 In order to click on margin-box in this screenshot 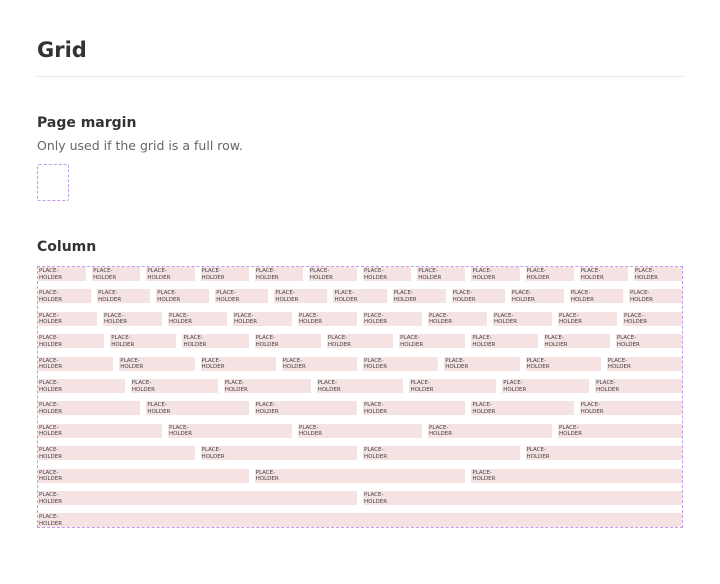, I will do `click(53, 182)`.